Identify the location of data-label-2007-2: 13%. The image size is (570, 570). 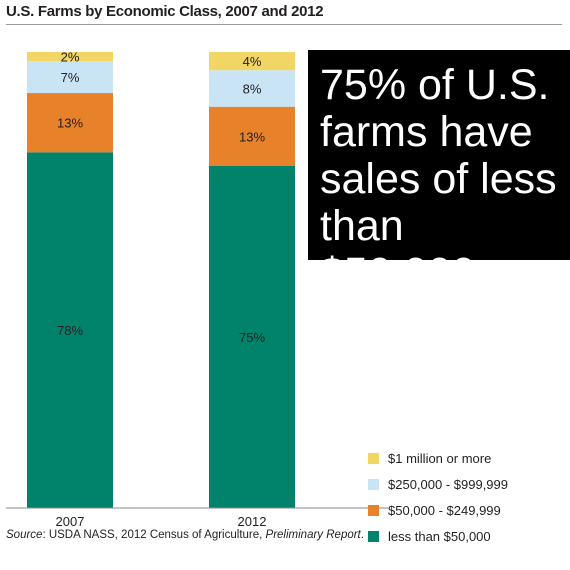
(70, 123).